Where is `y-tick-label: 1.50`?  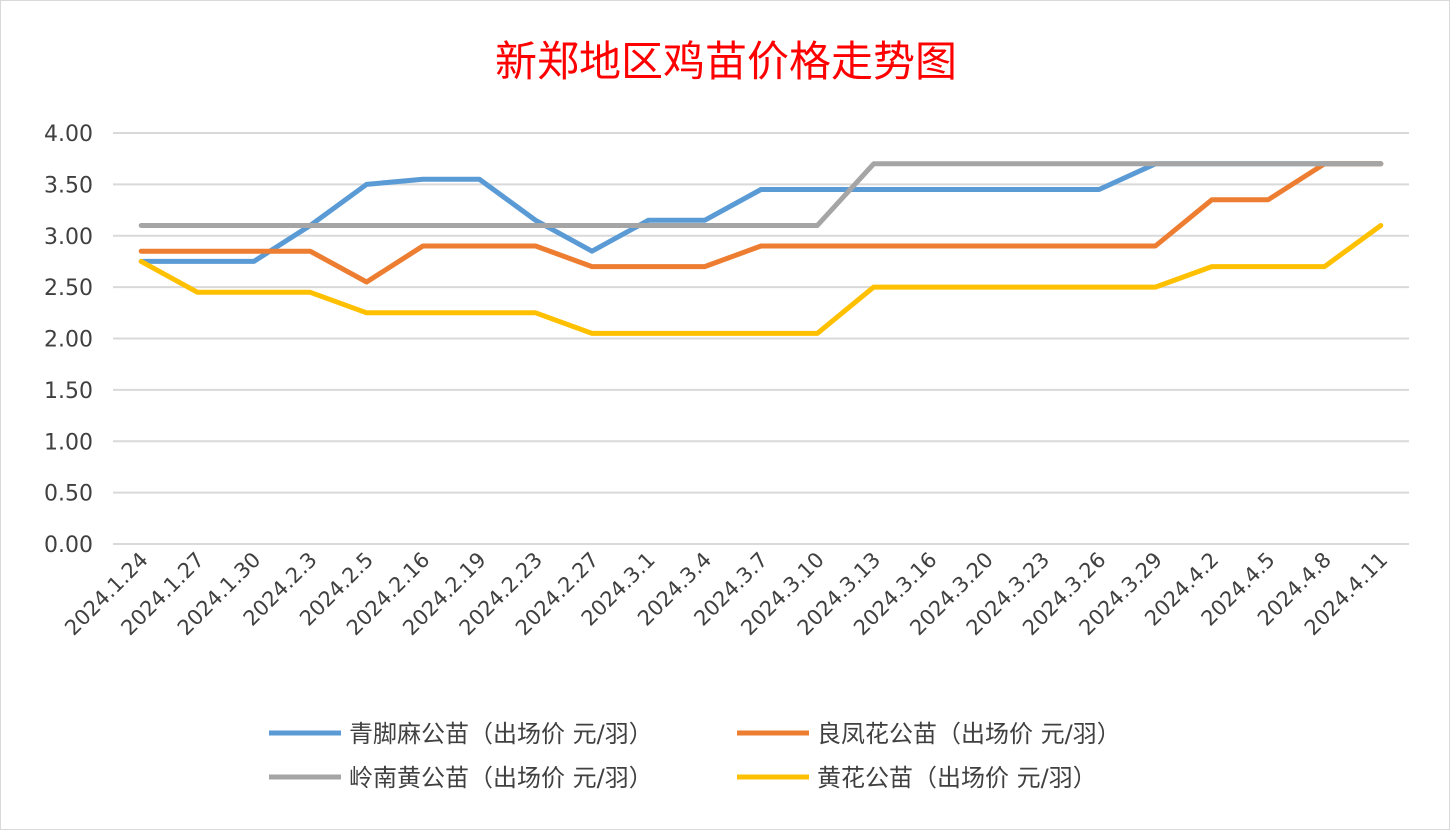
y-tick-label: 1.50 is located at coordinates (68, 391).